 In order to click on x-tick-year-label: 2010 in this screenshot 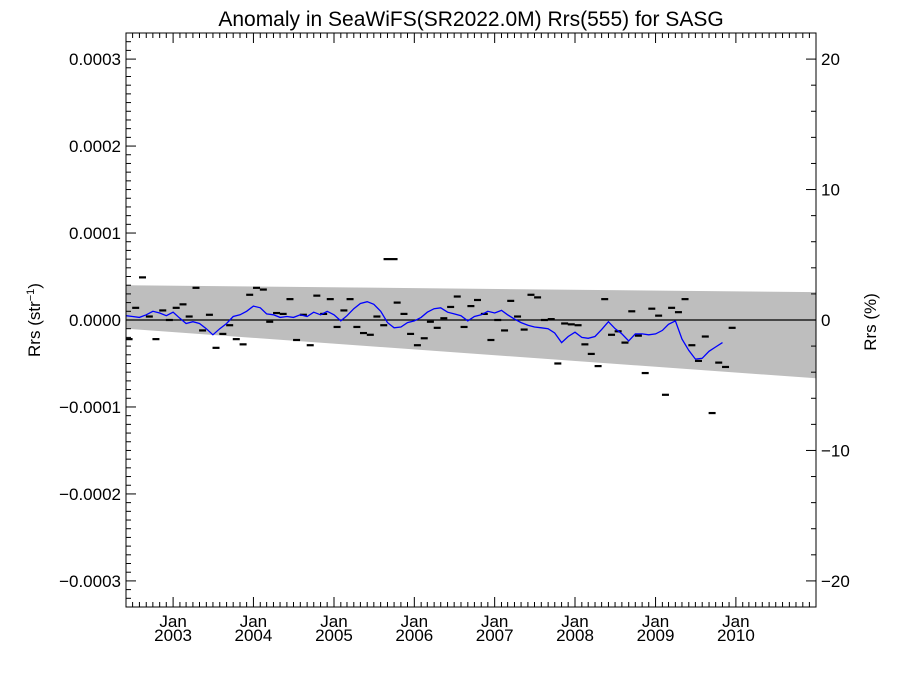, I will do `click(736, 635)`.